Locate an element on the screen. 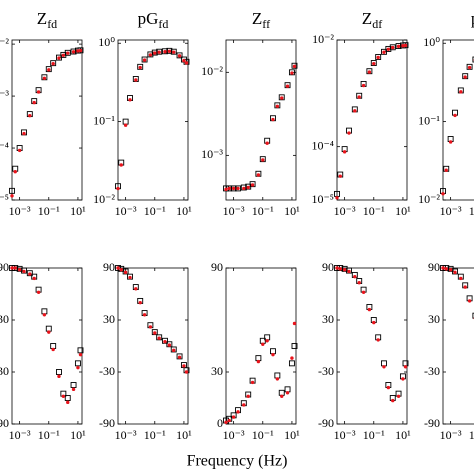 This screenshot has height=474, width=474. title-sub: fd is located at coordinates (52, 24).